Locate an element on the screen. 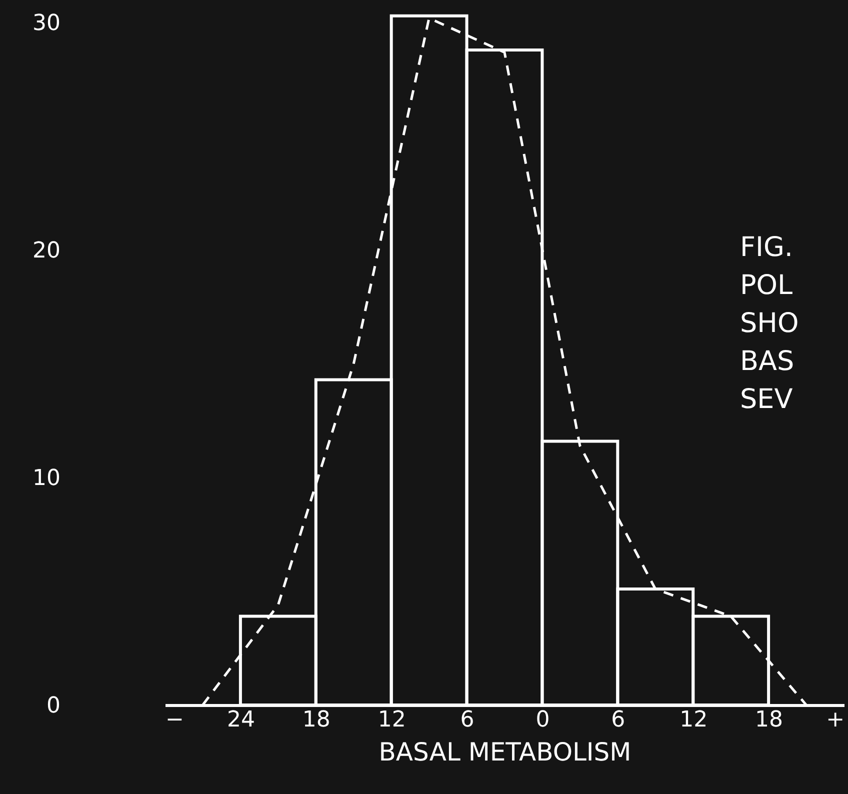 This screenshot has width=848, height=794. annotation: SHO is located at coordinates (769, 323).